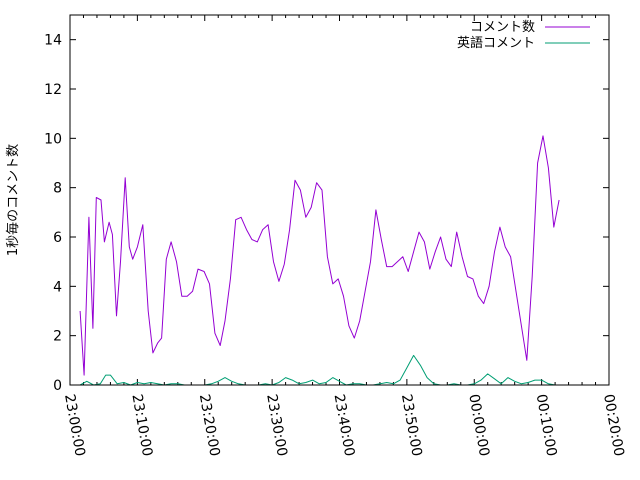 The image size is (640, 480). What do you see at coordinates (74, 425) in the screenshot?
I see `x-tick-label: 23:00:00` at bounding box center [74, 425].